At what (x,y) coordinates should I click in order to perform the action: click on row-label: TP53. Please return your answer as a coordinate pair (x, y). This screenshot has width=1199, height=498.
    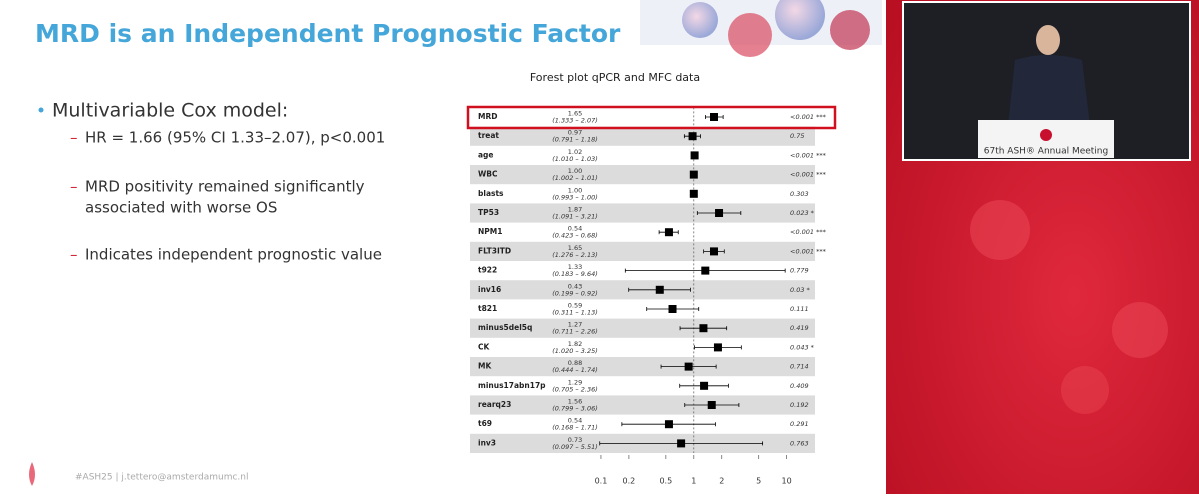
    Looking at the image, I should click on (488, 212).